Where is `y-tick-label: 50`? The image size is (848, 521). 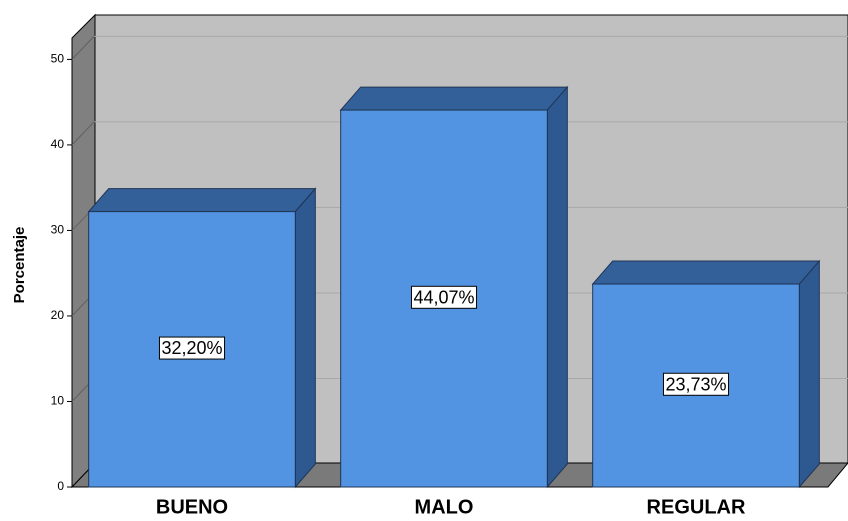 y-tick-label: 50 is located at coordinates (58, 59).